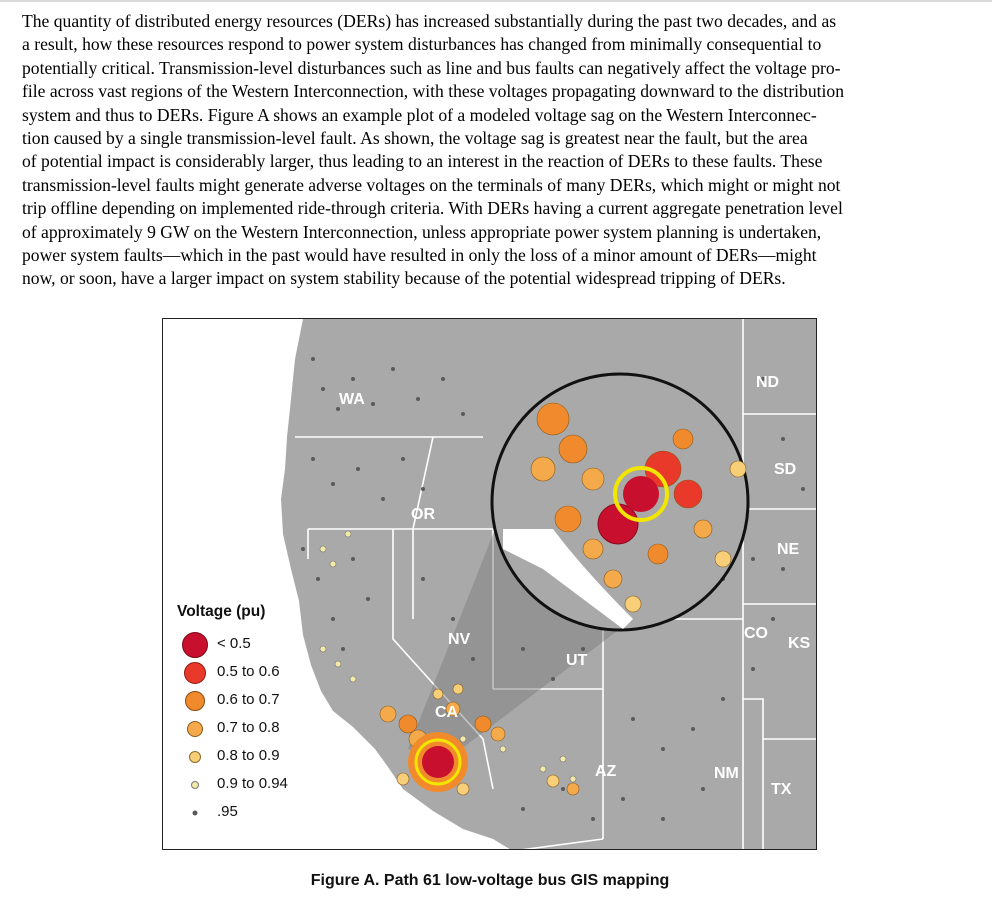  What do you see at coordinates (438, 762) in the screenshot?
I see `fault-marker` at bounding box center [438, 762].